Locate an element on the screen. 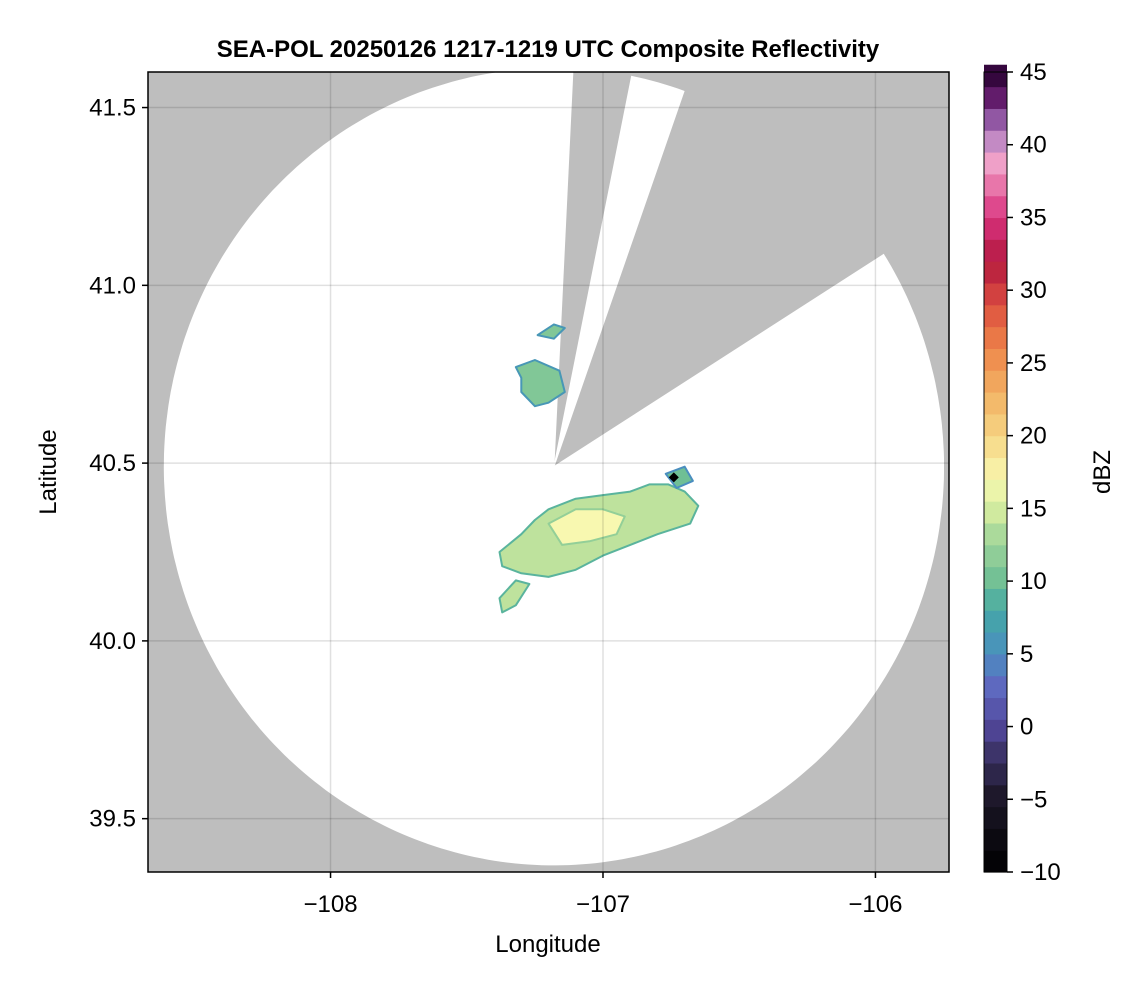 Image resolution: width=1146 pixels, height=990 pixels. y-tick-label-4: 41.0 is located at coordinates (112, 285).